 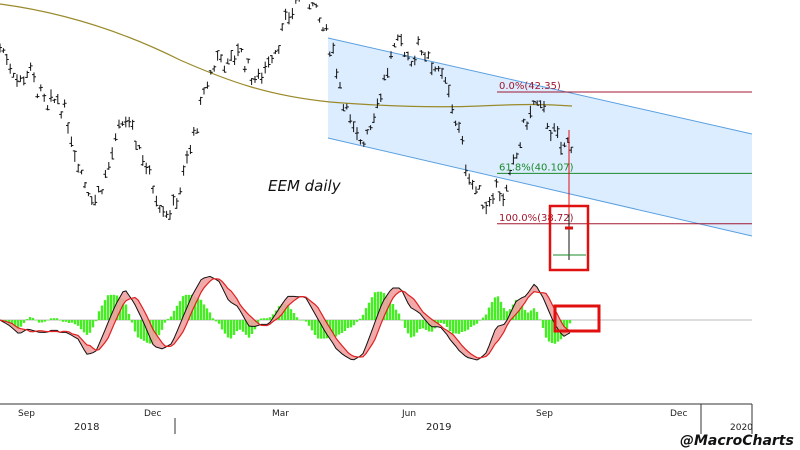 I want to click on chart-title: EEM daily, so click(x=305, y=186).